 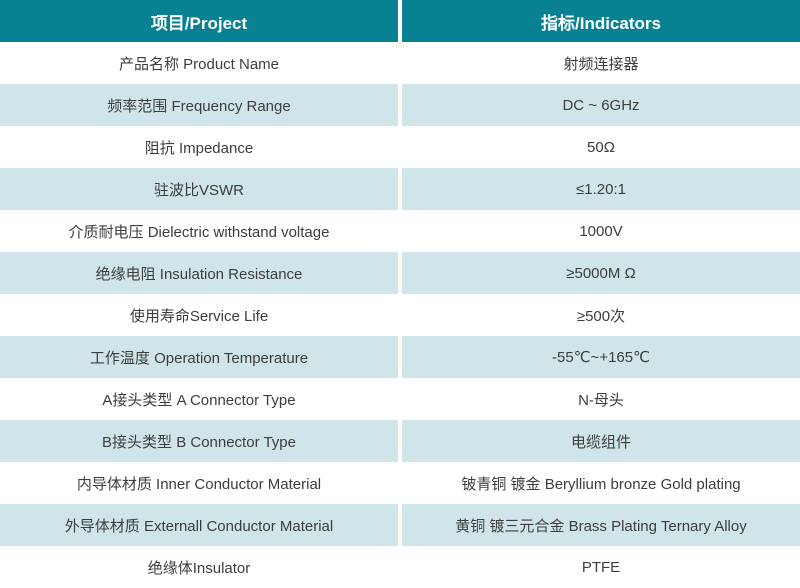 I want to click on indicator-cell: 黄铜 镀三元合金 Brass Plating Ternary Alloy, so click(x=601, y=525).